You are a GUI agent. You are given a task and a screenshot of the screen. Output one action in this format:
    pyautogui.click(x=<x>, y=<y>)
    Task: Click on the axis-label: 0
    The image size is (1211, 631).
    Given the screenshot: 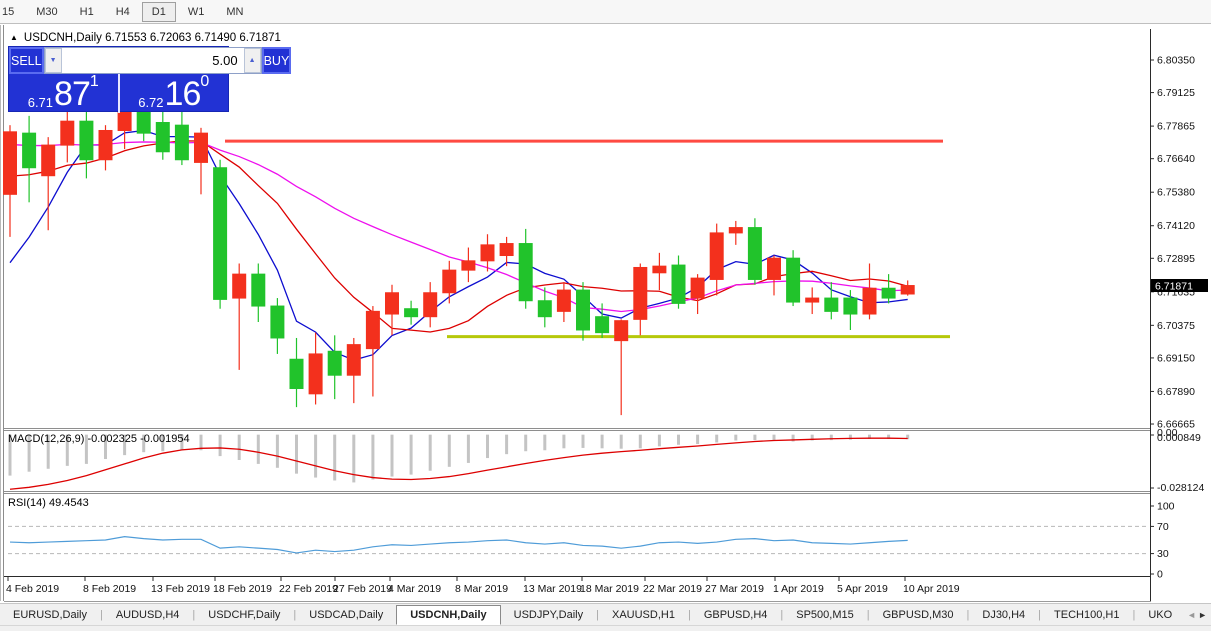 What is the action you would take?
    pyautogui.click(x=1160, y=575)
    